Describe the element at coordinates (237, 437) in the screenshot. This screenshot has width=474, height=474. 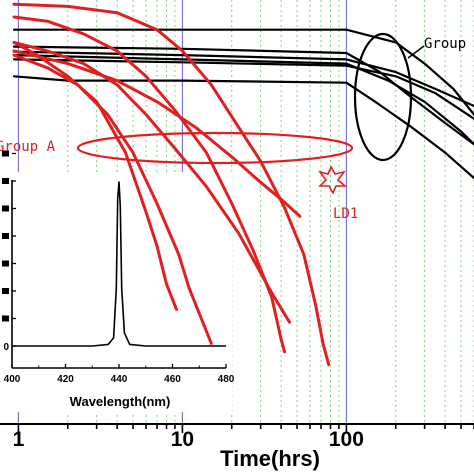
I see `main-x-axis: 1 10 100` at that location.